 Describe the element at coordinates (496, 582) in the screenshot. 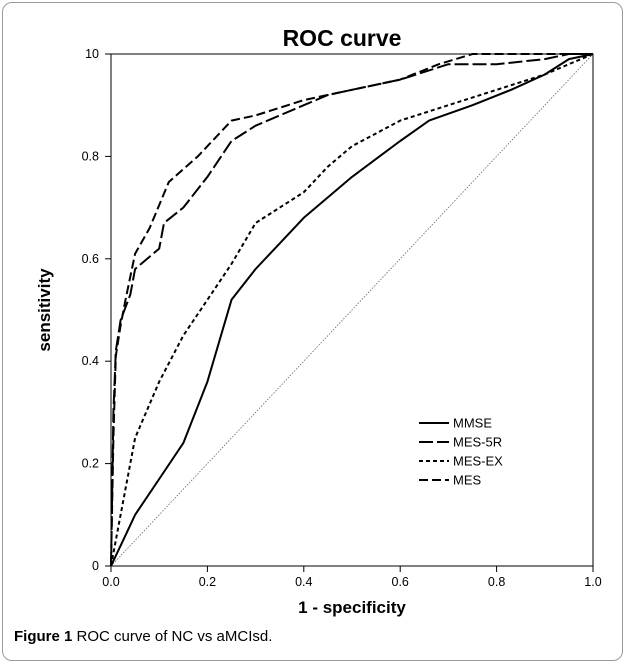

I see `x-tick-label: 0.8` at that location.